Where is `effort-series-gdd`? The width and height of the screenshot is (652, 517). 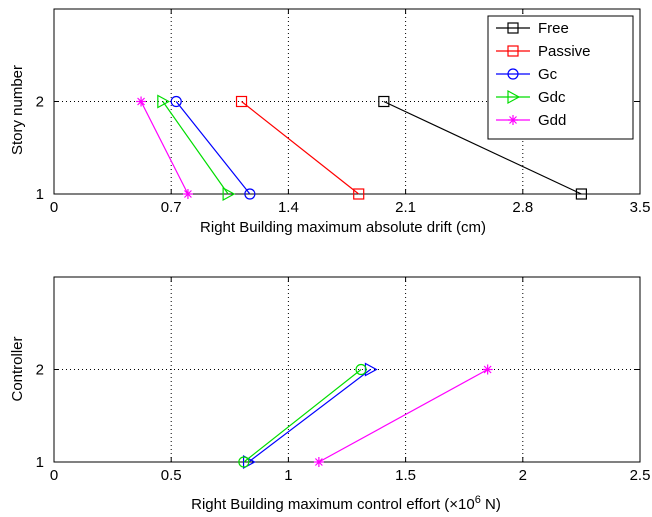 effort-series-gdd is located at coordinates (403, 415).